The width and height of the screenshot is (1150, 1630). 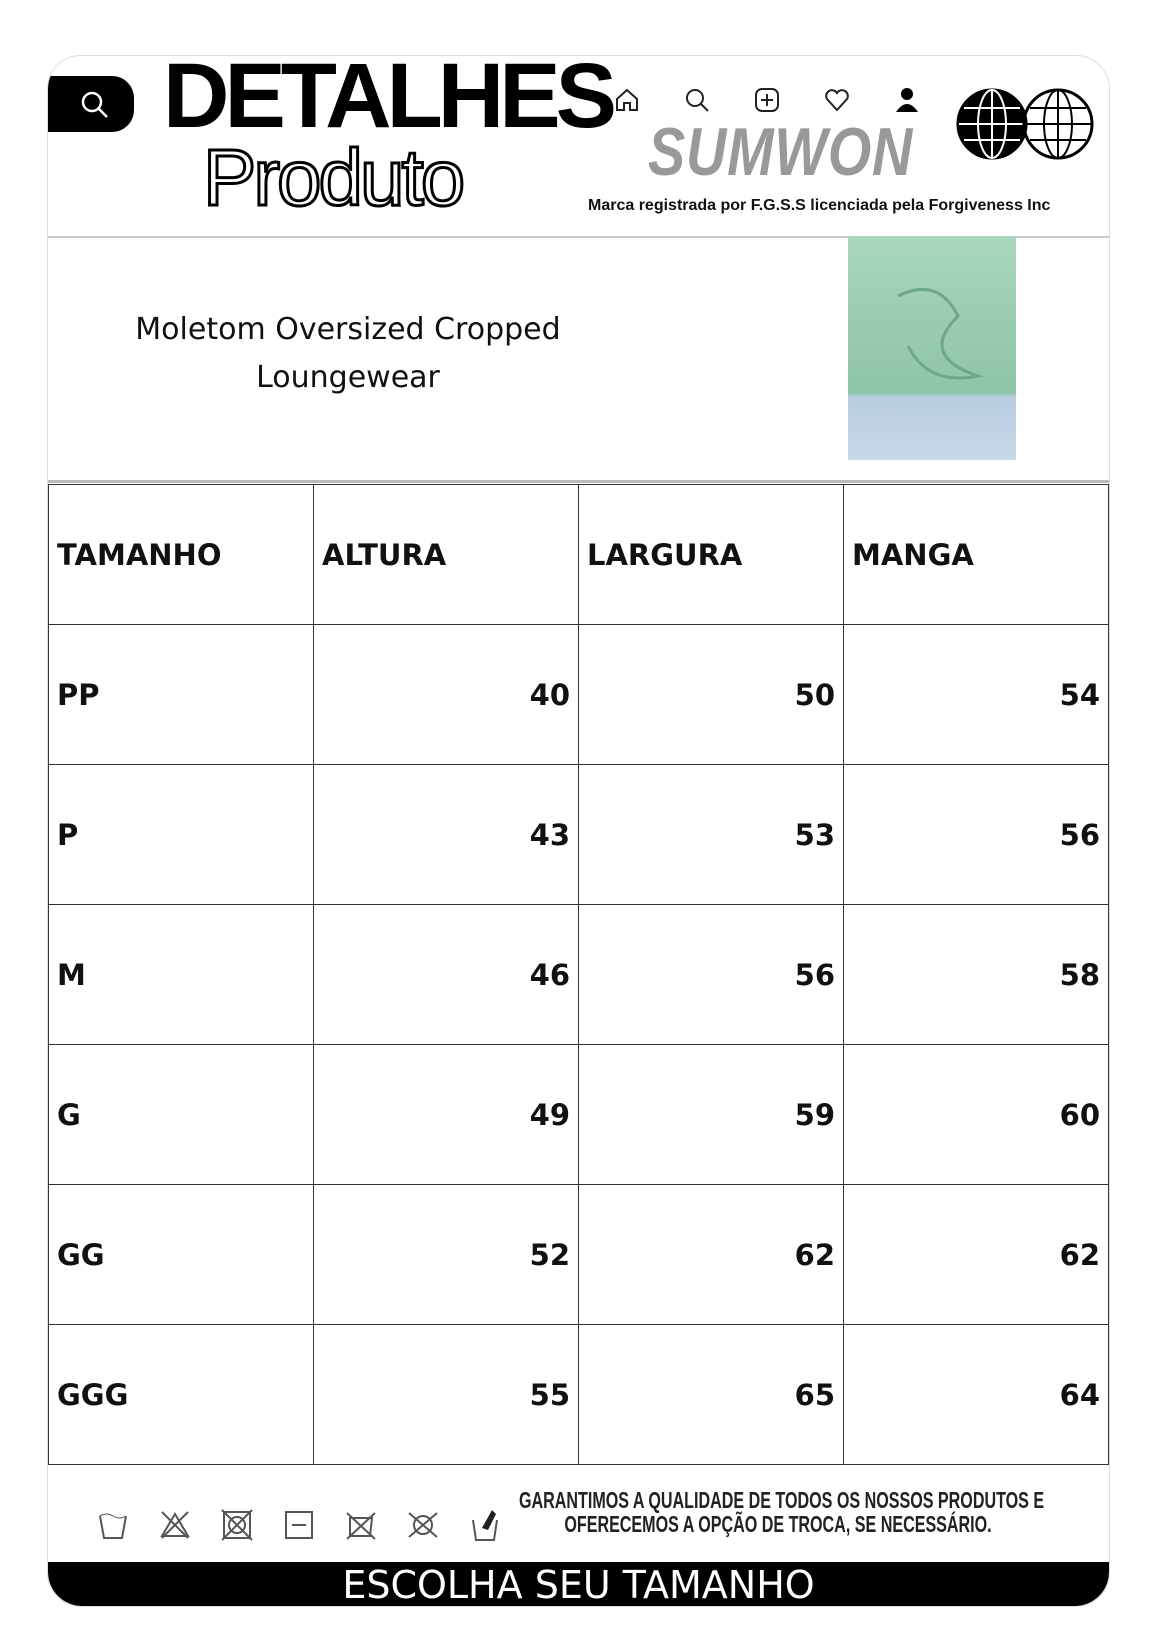 I want to click on hand-wash-icon, so click(x=485, y=1525).